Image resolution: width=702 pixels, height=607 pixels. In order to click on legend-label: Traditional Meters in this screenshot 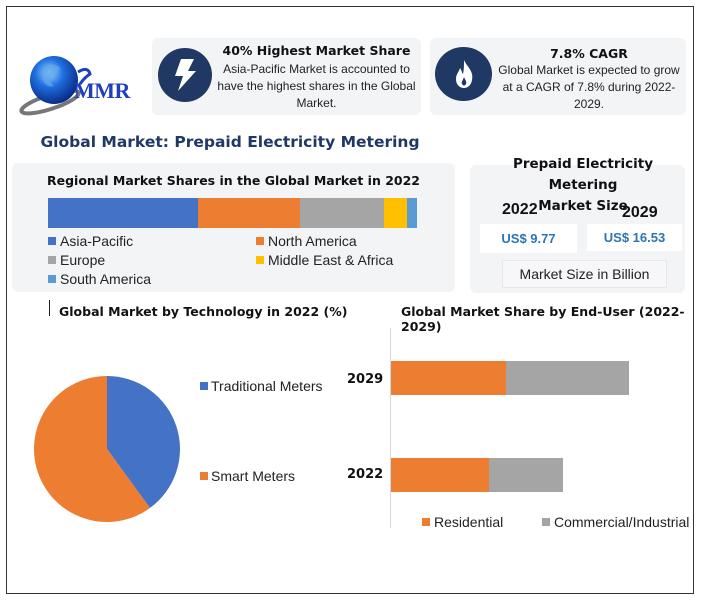, I will do `click(267, 386)`.